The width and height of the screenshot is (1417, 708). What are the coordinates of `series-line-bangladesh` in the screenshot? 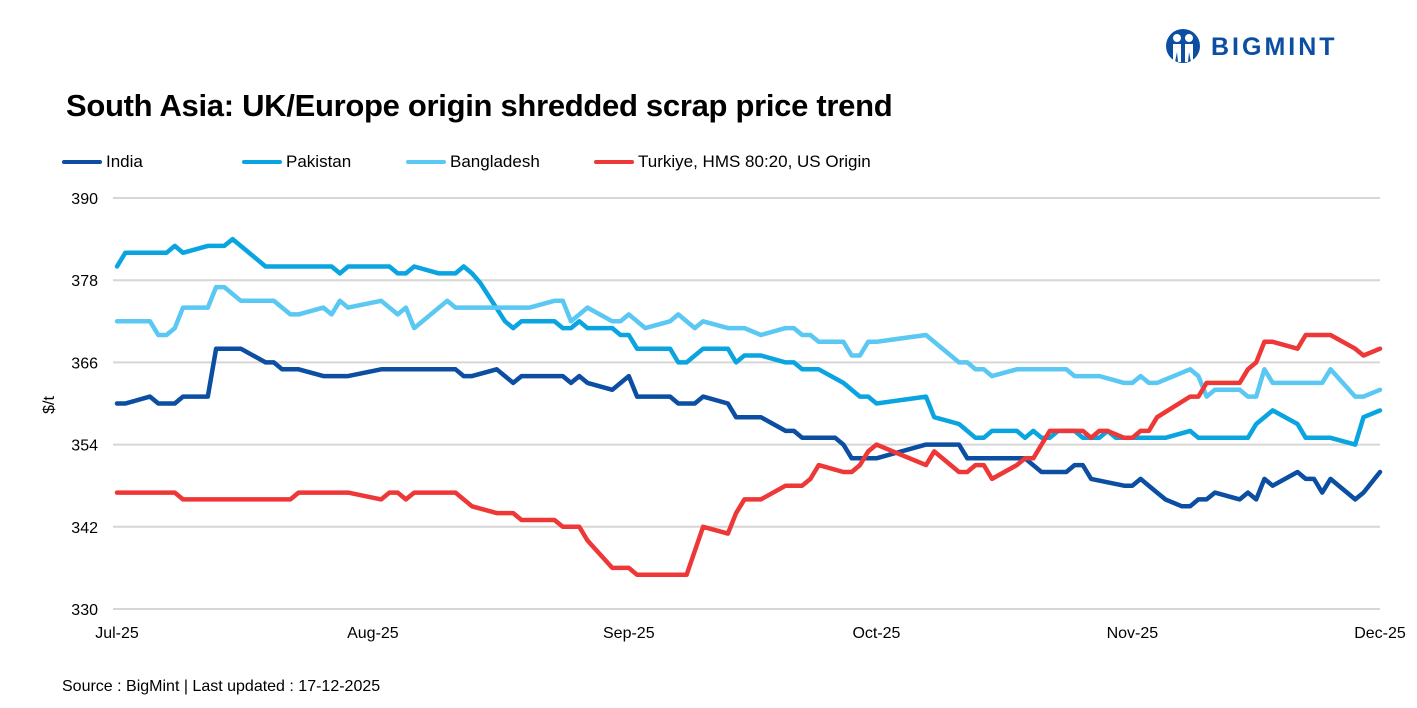 It's located at (748, 341).